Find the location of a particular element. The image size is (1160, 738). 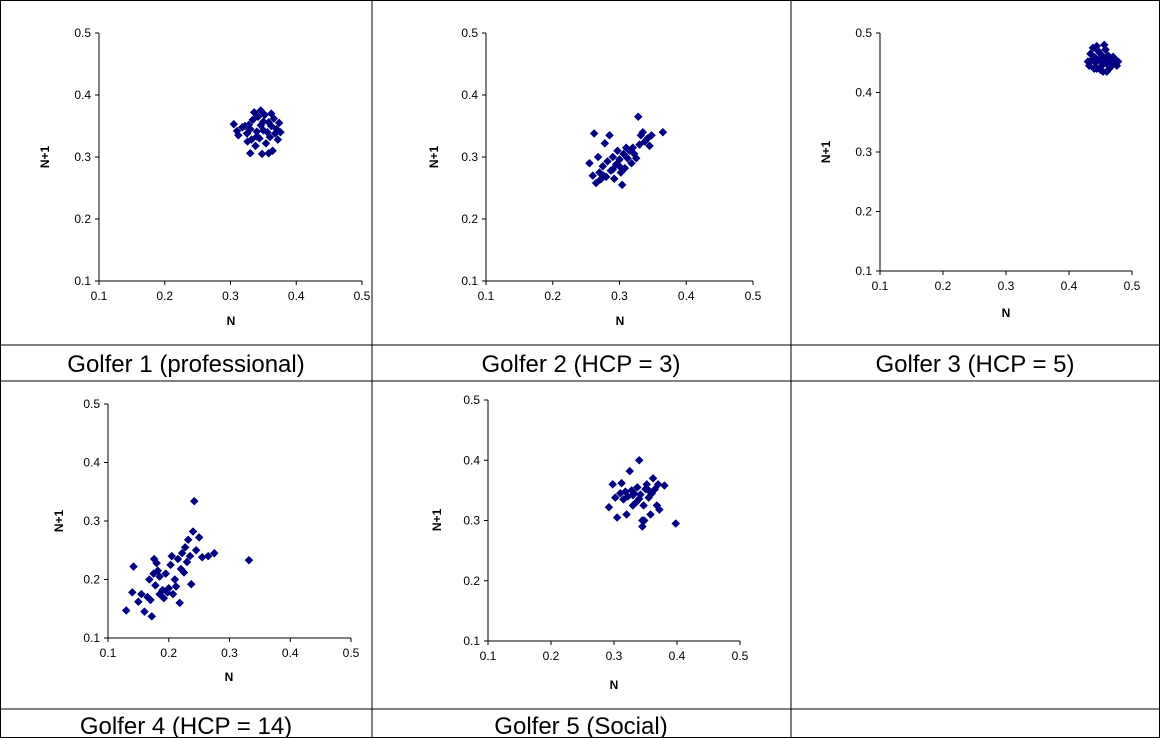

y-tick-label: 0.1 is located at coordinates (863, 271).